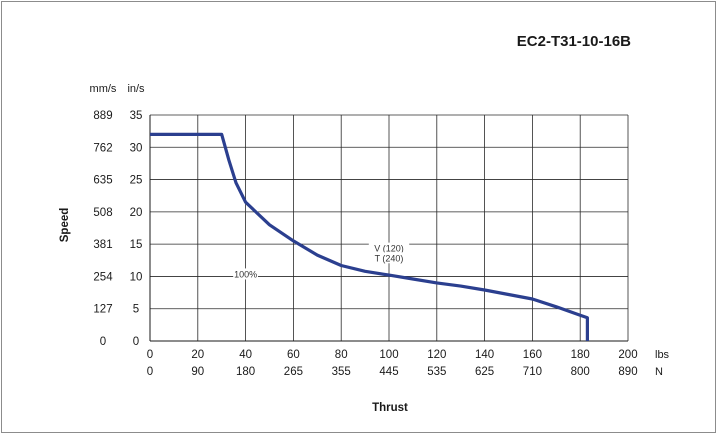 This screenshot has height=435, width=718. I want to click on y-tick-label-in: 25, so click(136, 181).